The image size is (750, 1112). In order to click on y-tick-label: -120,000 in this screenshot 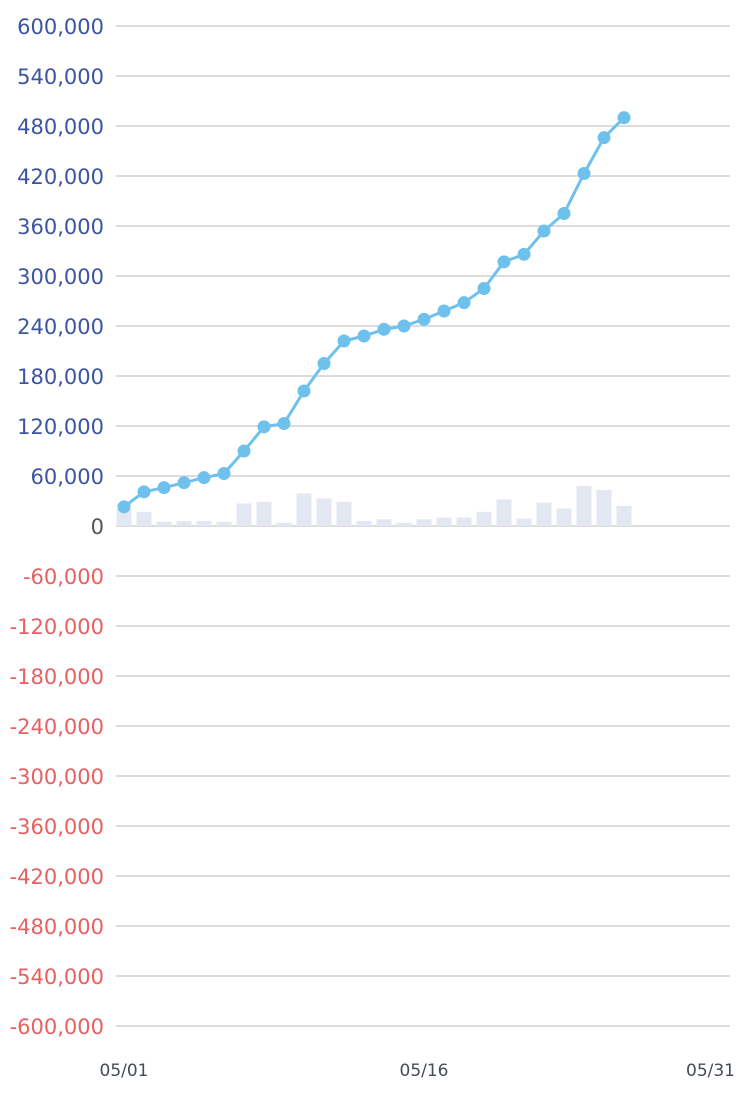, I will do `click(57, 627)`.